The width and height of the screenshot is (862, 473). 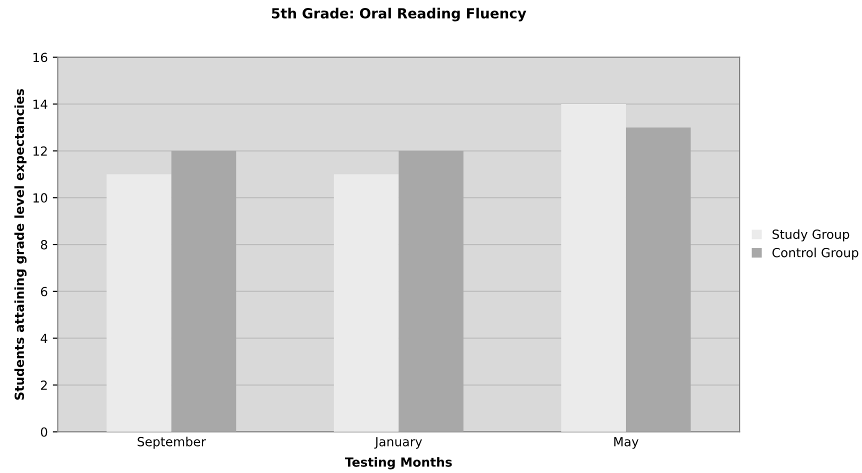 I want to click on x-tick-label: May, so click(x=626, y=443).